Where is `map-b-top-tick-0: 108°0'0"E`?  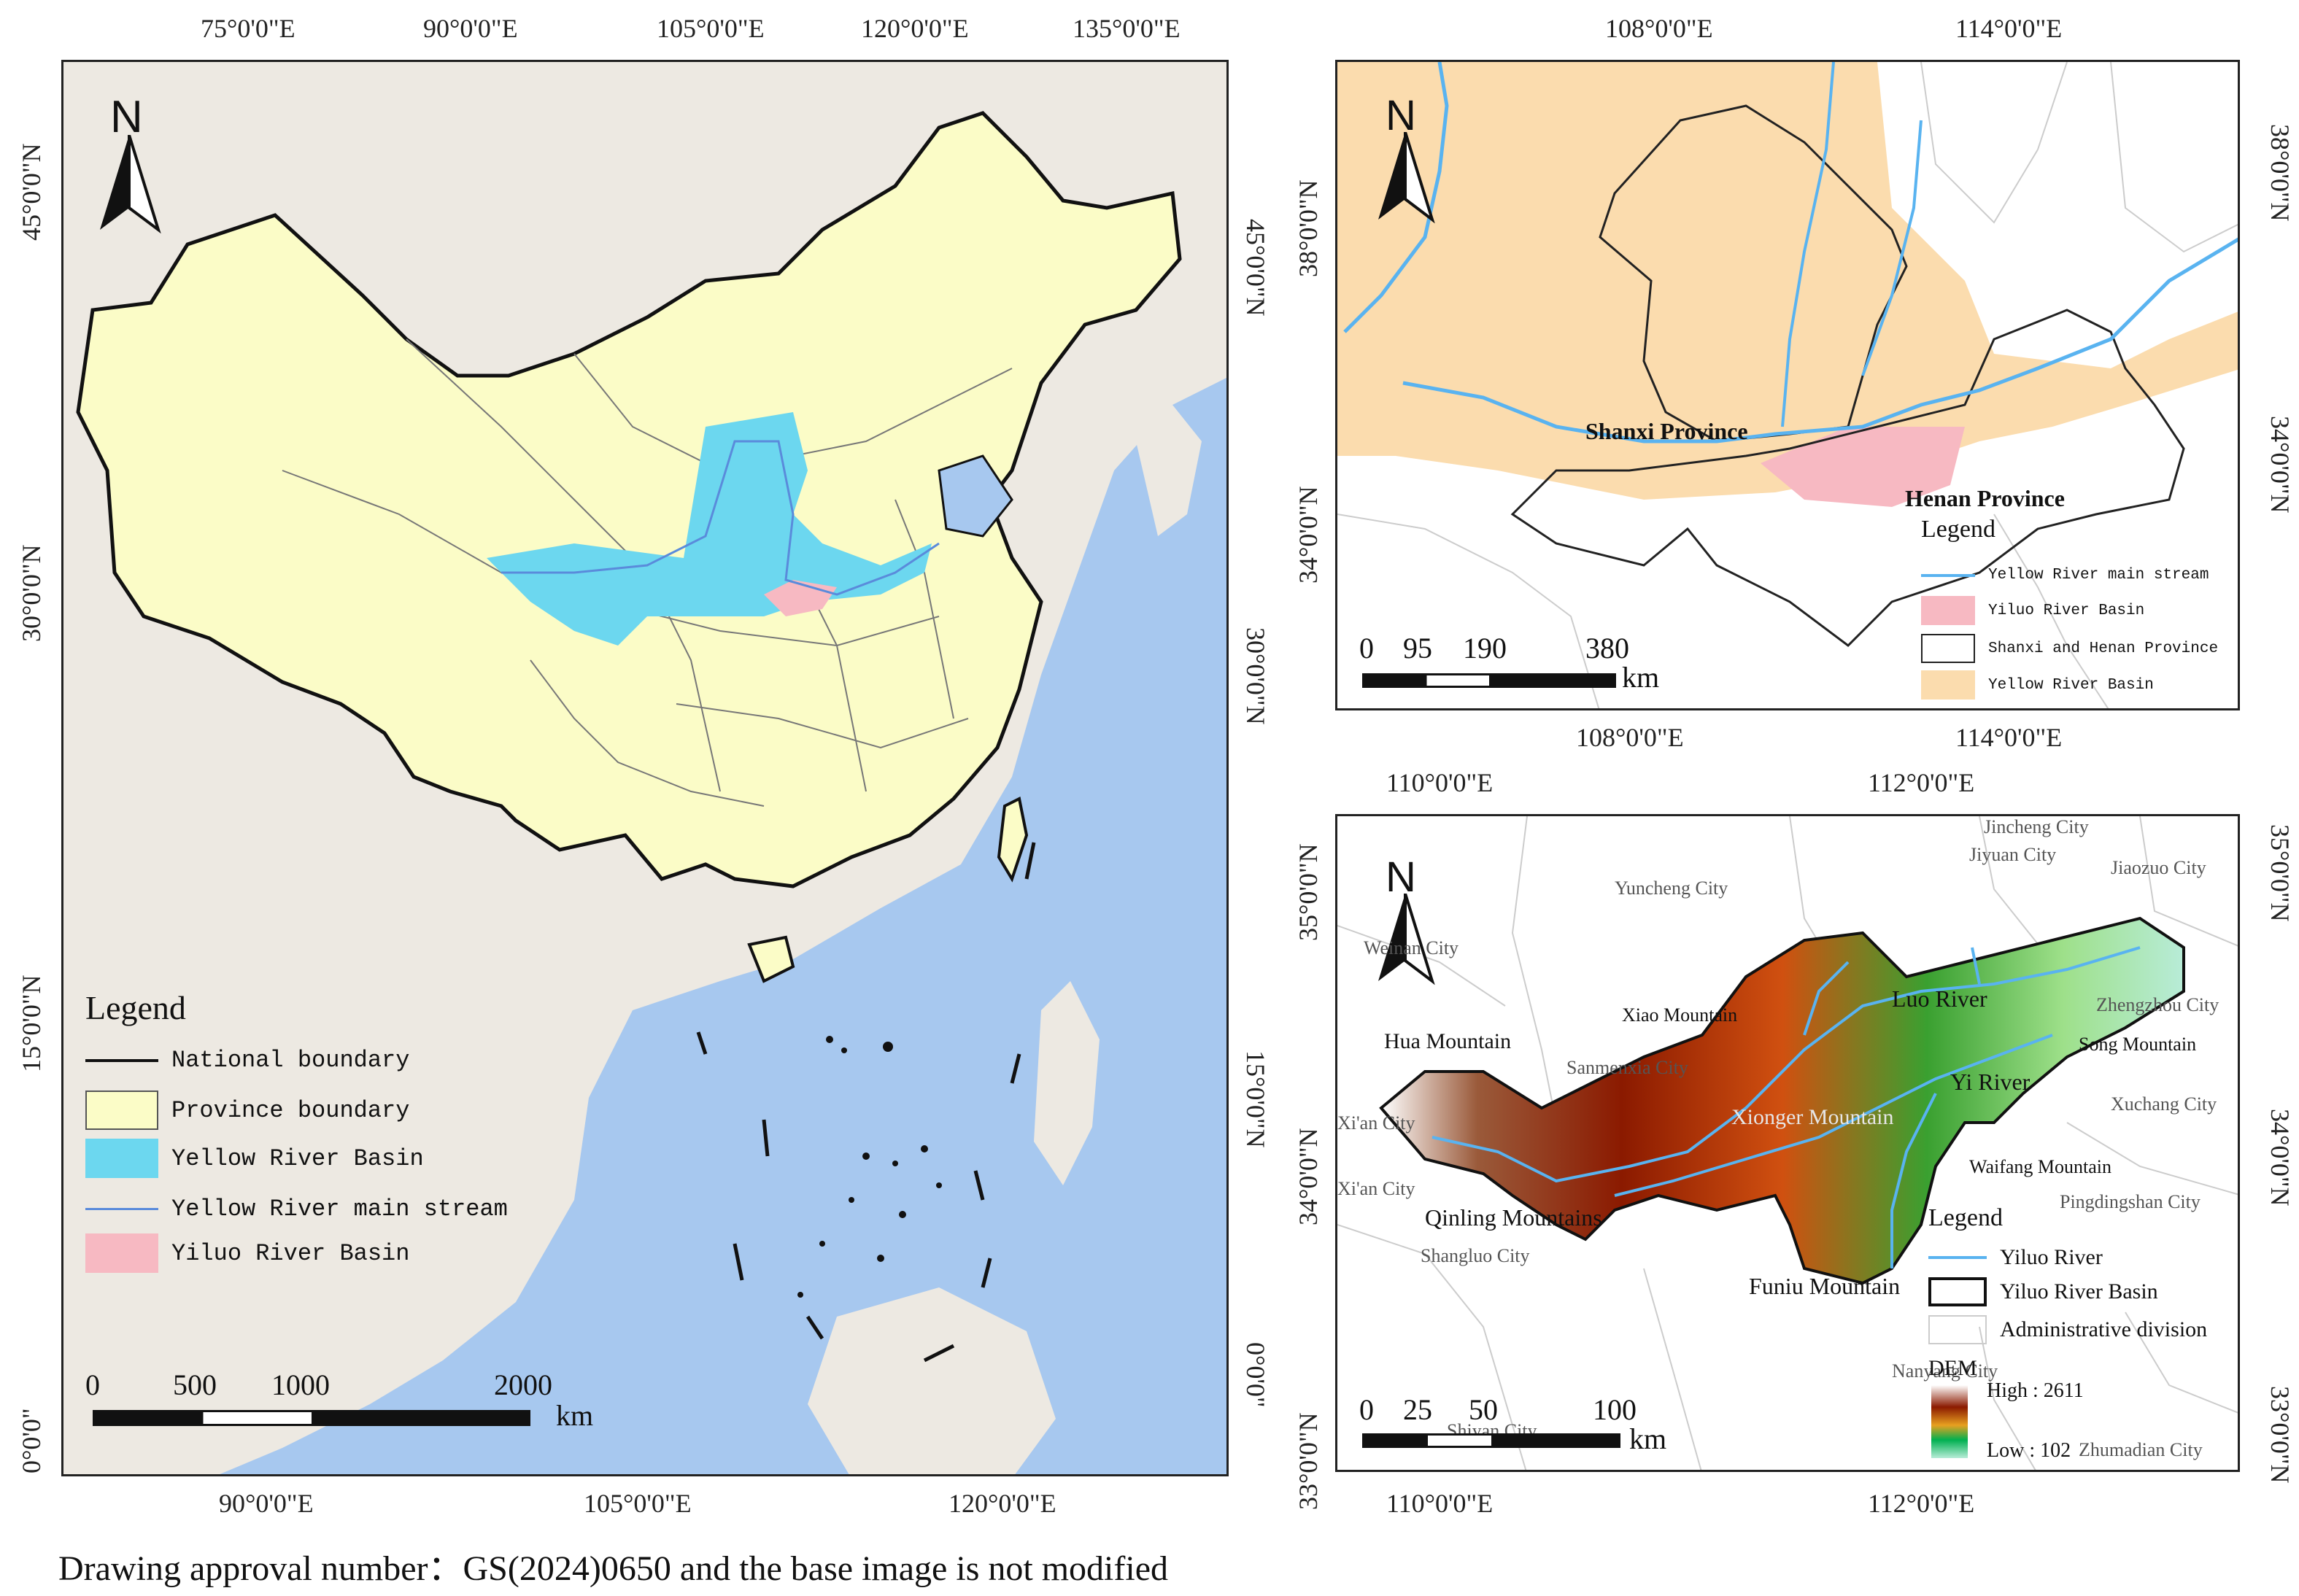 map-b-top-tick-0: 108°0'0"E is located at coordinates (1659, 28).